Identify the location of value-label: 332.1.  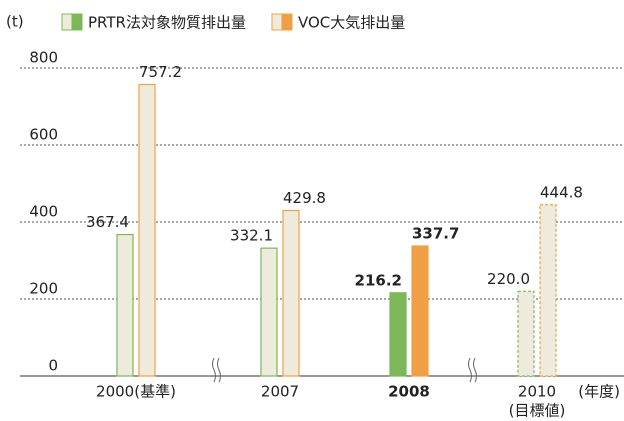
(251, 236).